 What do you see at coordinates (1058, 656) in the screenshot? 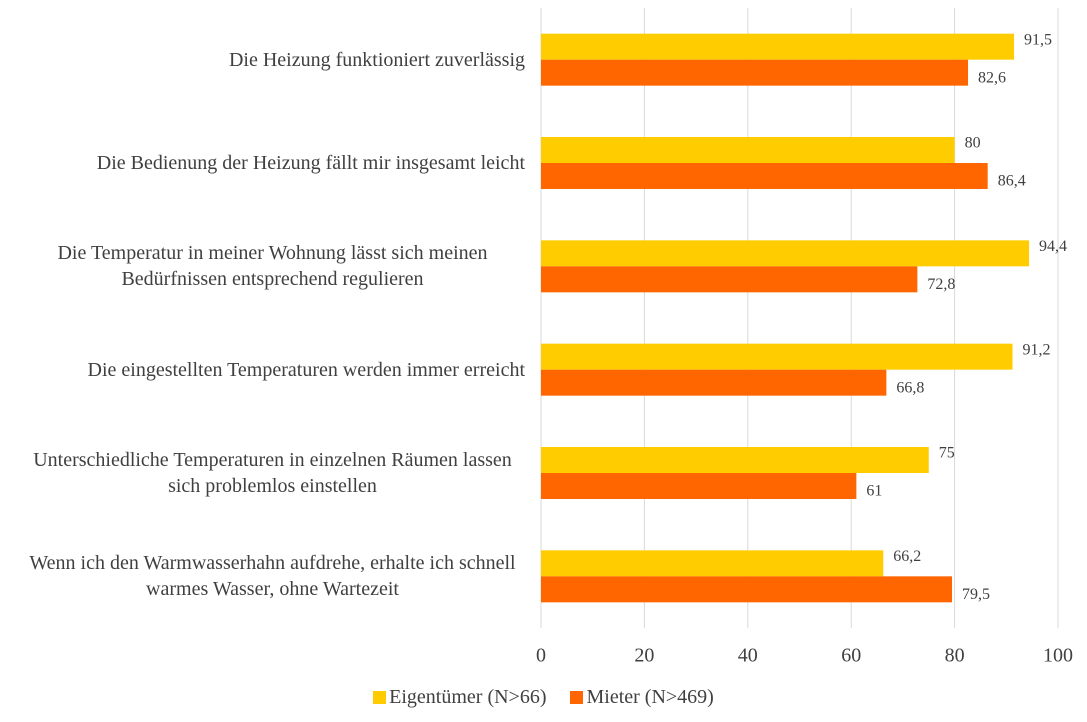
I see `x-tick-label: 100` at bounding box center [1058, 656].